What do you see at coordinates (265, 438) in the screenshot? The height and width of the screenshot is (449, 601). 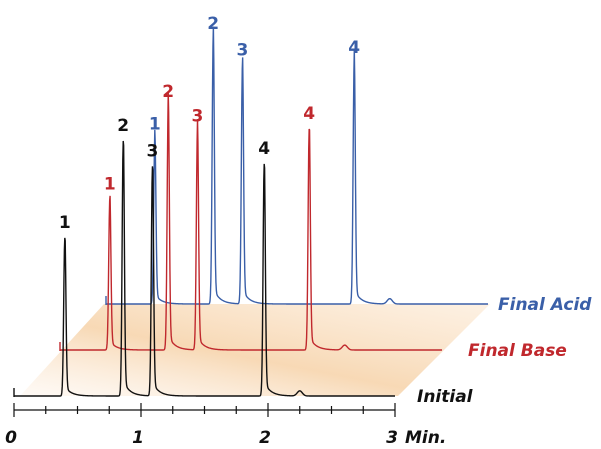 I see `x-tick-label: 2` at bounding box center [265, 438].